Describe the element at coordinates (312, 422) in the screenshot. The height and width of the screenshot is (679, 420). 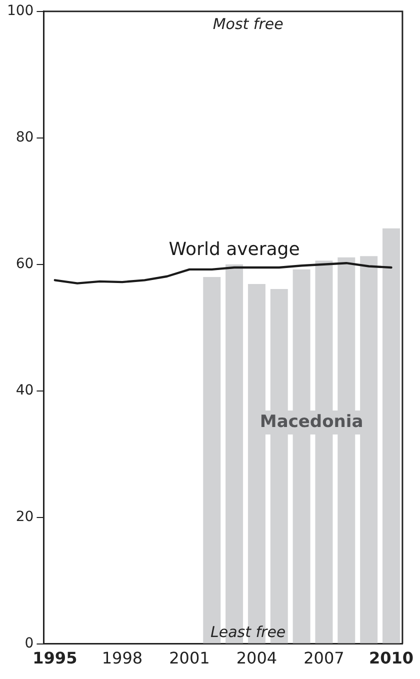
I see `series-label: Macedonia` at that location.